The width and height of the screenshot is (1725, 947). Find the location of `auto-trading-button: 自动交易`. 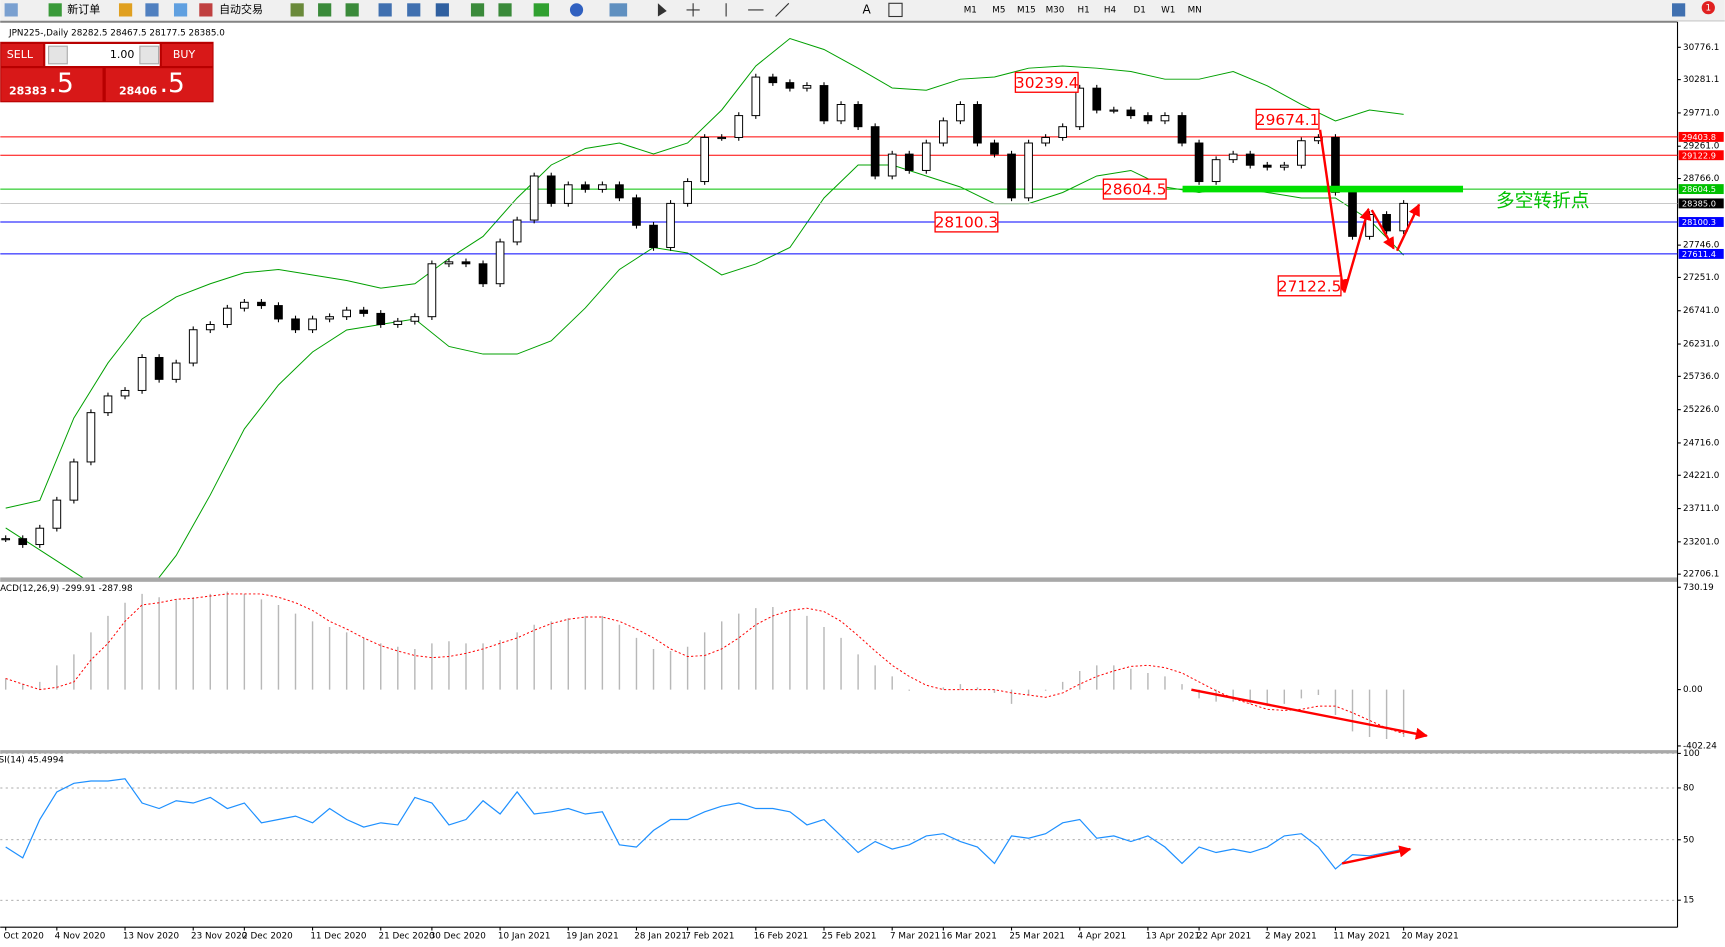

auto-trading-button: 自动交易 is located at coordinates (241, 9).